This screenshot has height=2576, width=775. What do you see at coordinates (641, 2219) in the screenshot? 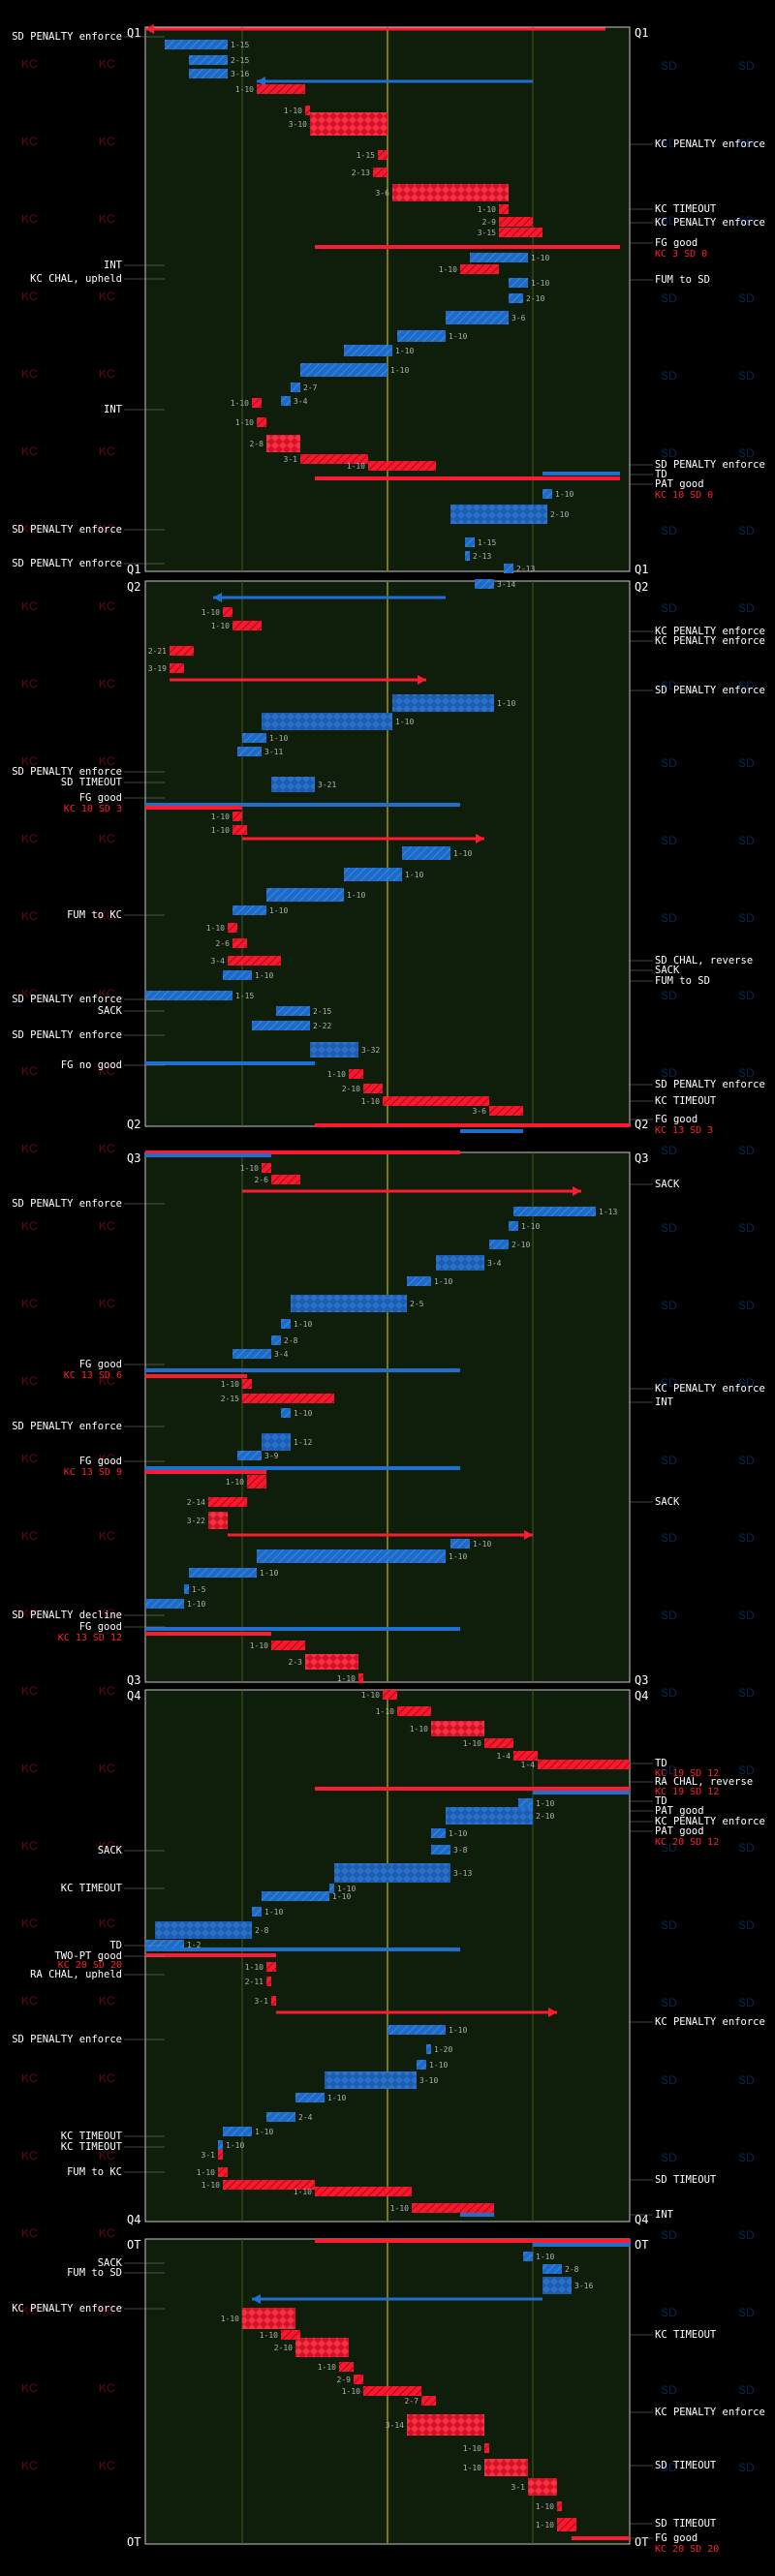
I see `quarter-label-right: Q4` at bounding box center [641, 2219].